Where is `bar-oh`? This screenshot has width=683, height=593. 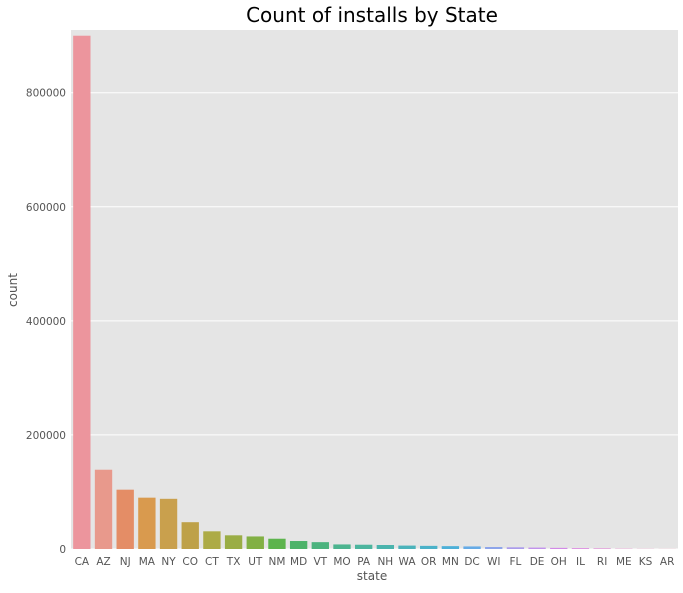
bar-oh is located at coordinates (558, 548).